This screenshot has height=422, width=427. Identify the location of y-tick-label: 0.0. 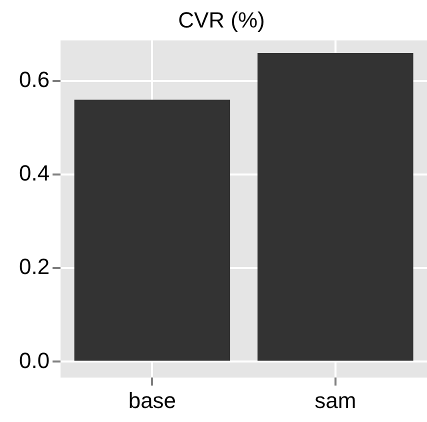
(34, 360).